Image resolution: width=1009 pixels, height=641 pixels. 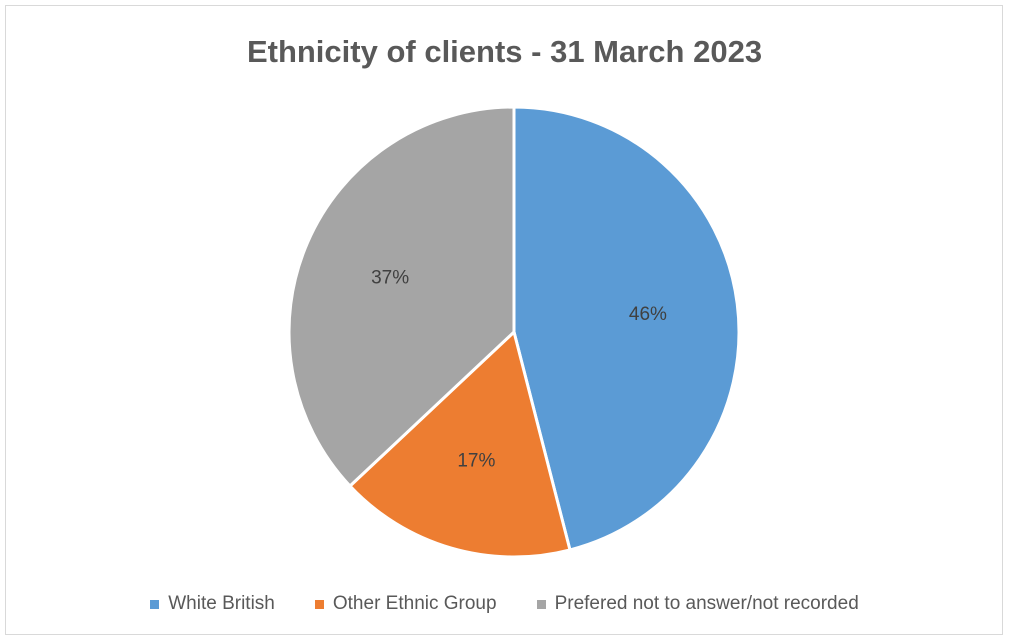 I want to click on legend-item: Prefered not to answer/not recorded, so click(x=697, y=604).